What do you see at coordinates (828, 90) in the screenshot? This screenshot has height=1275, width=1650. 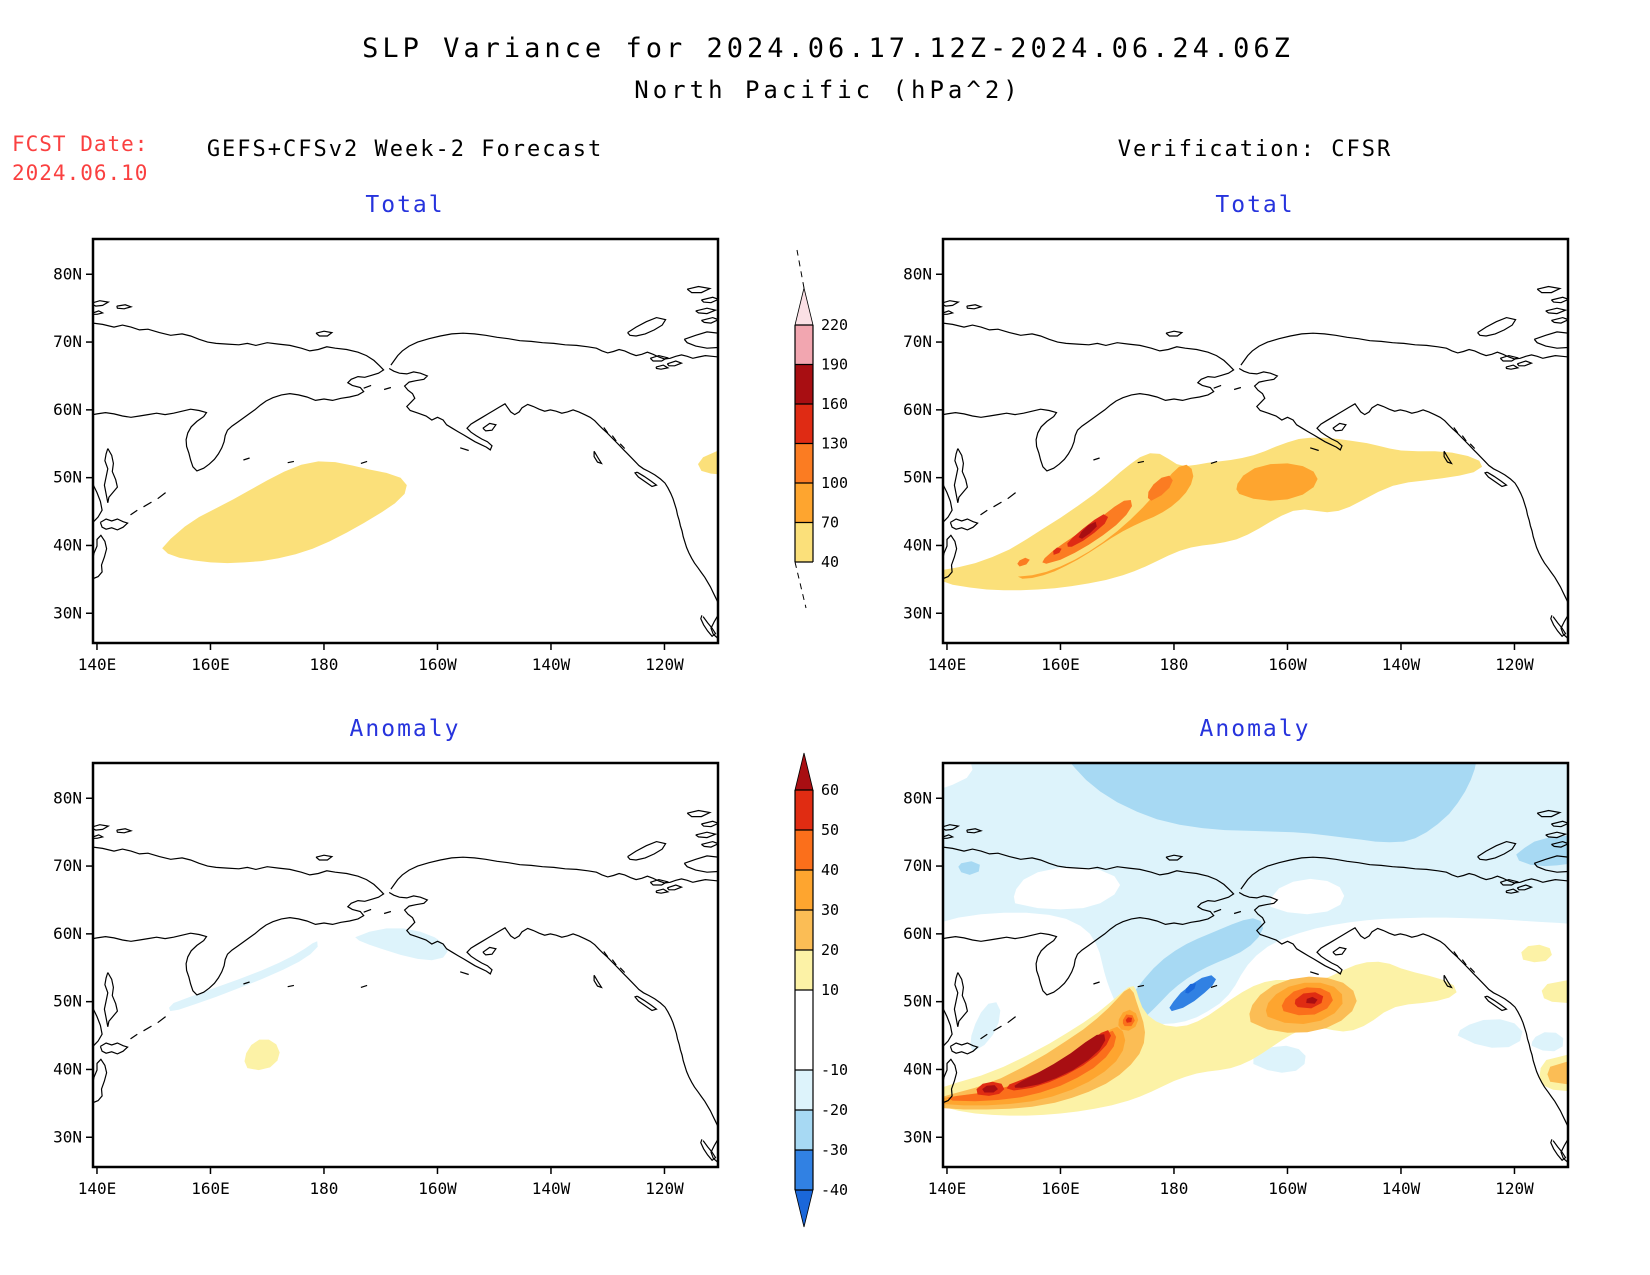 I see `figure-subtitle: North Pacific (hPa^2)` at bounding box center [828, 90].